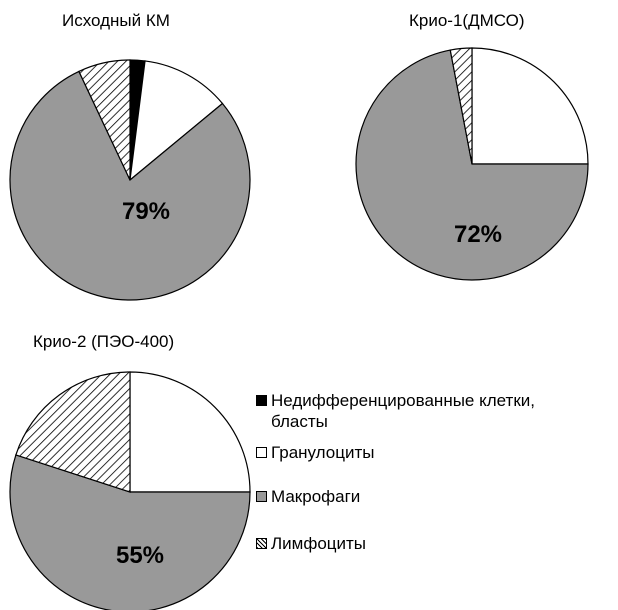 This screenshot has height=610, width=618. Describe the element at coordinates (261, 543) in the screenshot. I see `legend-swatch-lymphocytes` at that location.